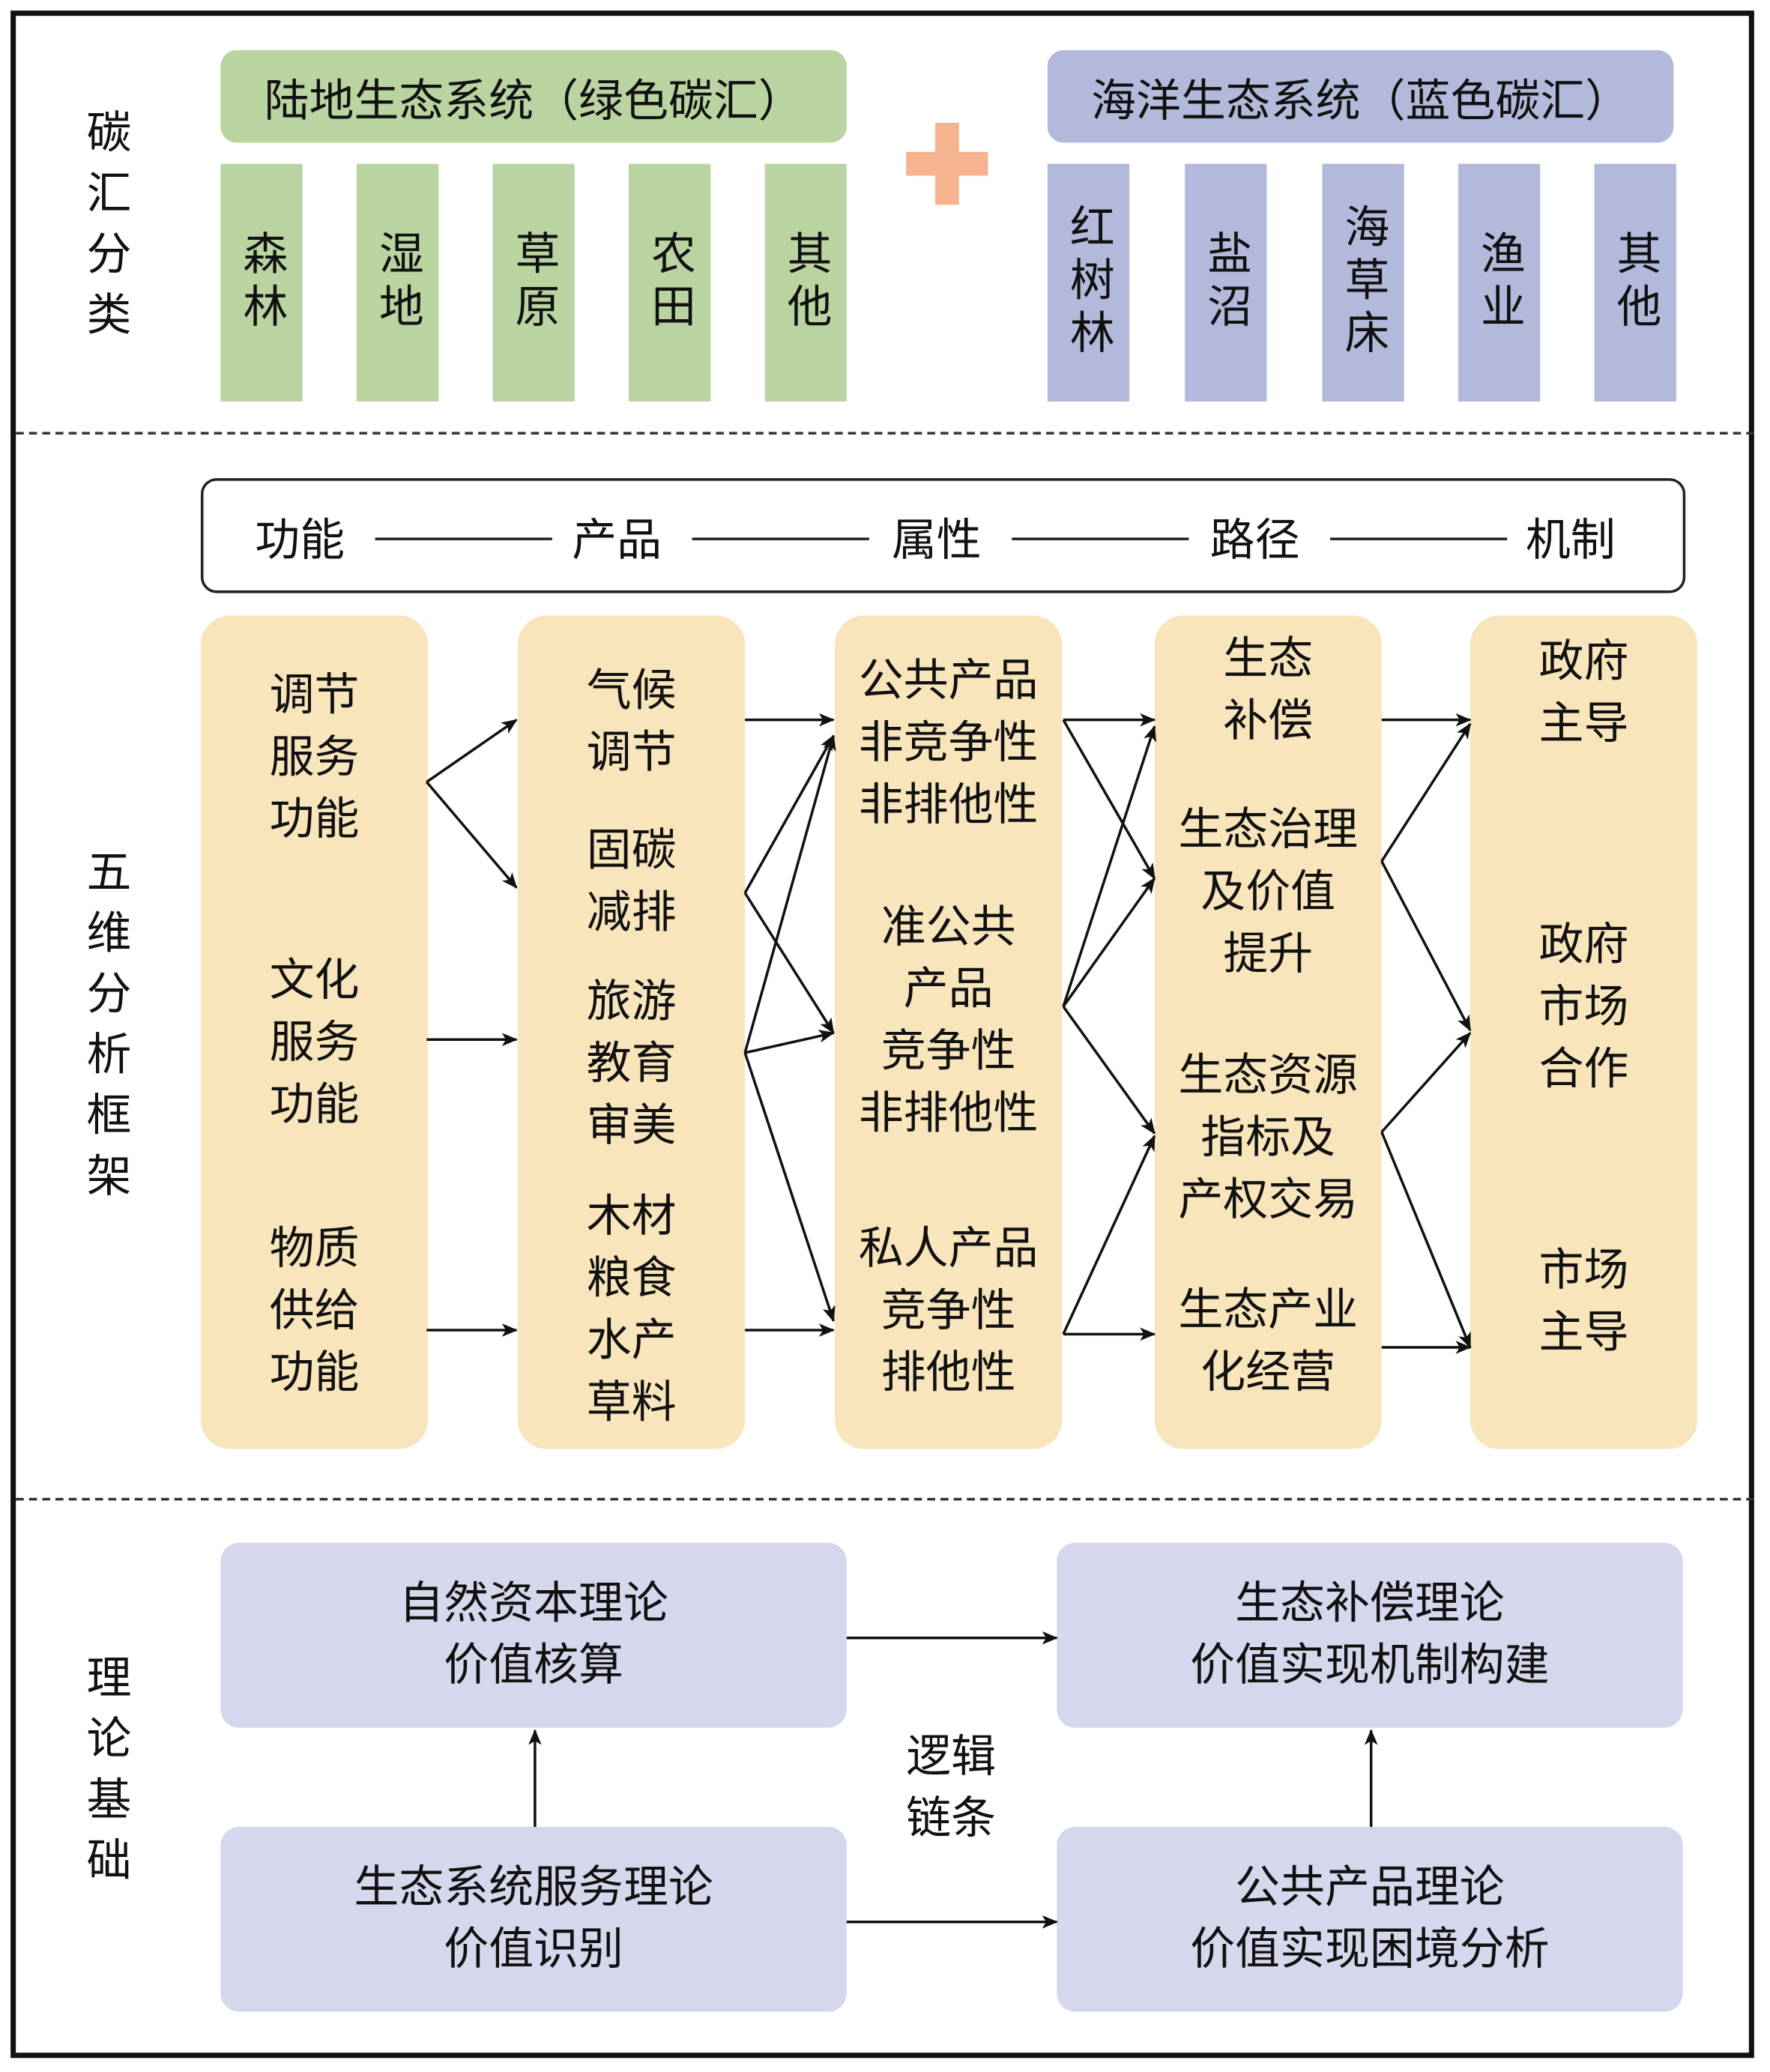 The width and height of the screenshot is (1770, 2072). Describe the element at coordinates (631, 1064) in the screenshot. I see `product-item: 旅游 教育 审美` at that location.